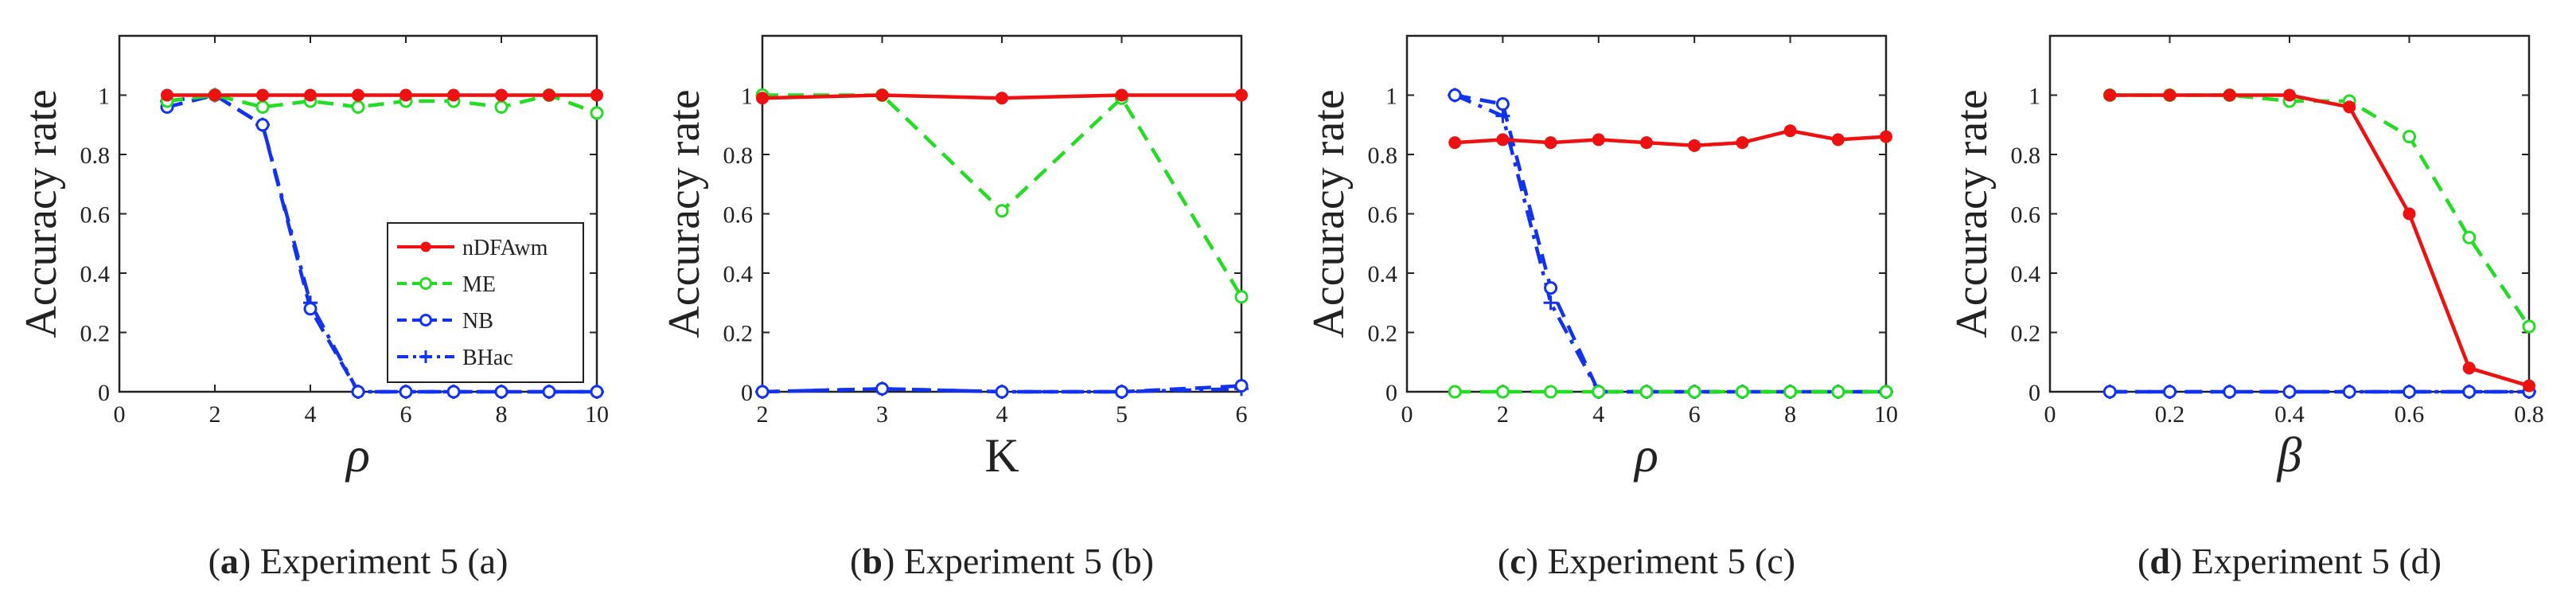 The width and height of the screenshot is (2576, 598). I want to click on x-tick-label: 0.6, so click(2410, 414).